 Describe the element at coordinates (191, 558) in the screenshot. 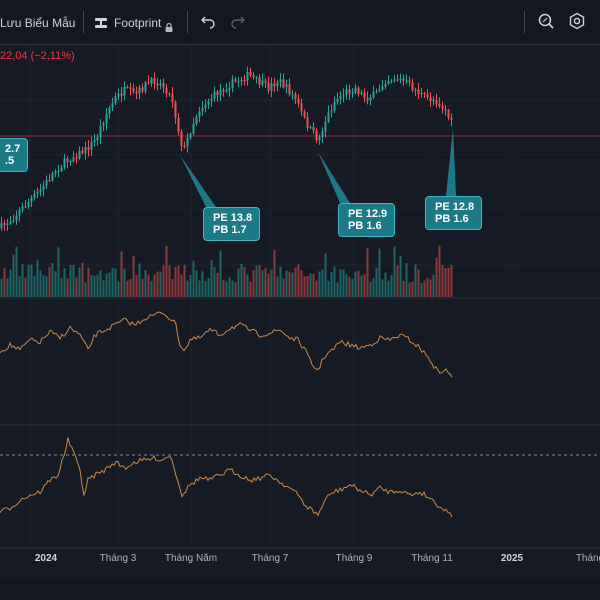

I see `time-axis-label: Tháng Năm` at that location.